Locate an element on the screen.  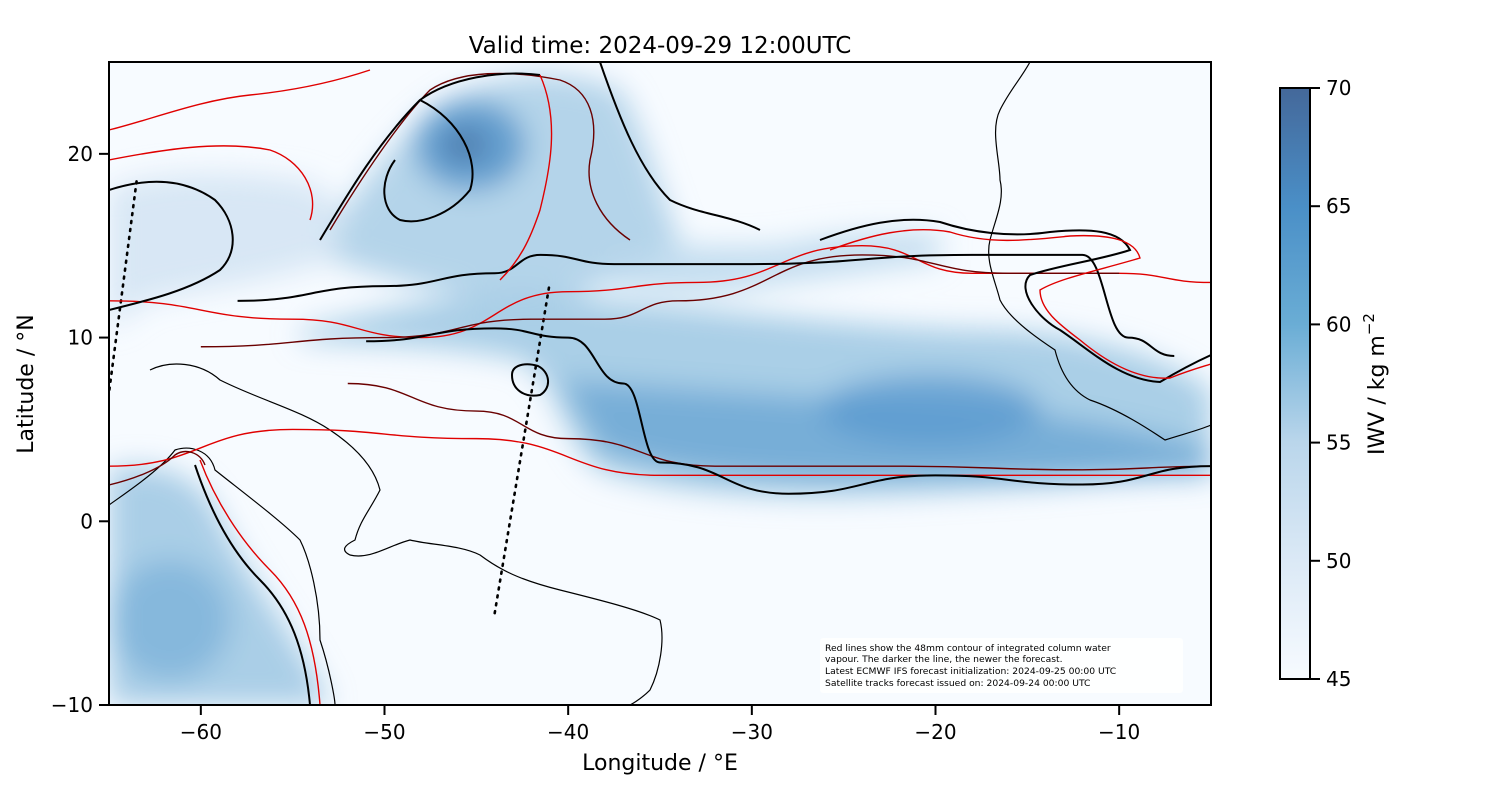
colorbar-tick-label: 65 is located at coordinates (1338, 206).